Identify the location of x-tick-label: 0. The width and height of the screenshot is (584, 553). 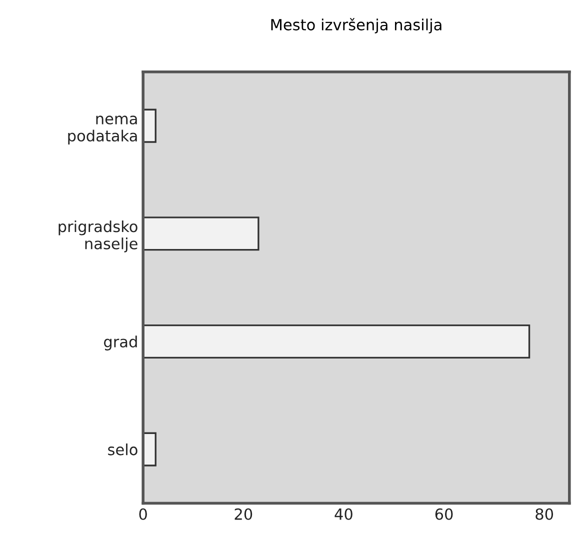
(143, 514).